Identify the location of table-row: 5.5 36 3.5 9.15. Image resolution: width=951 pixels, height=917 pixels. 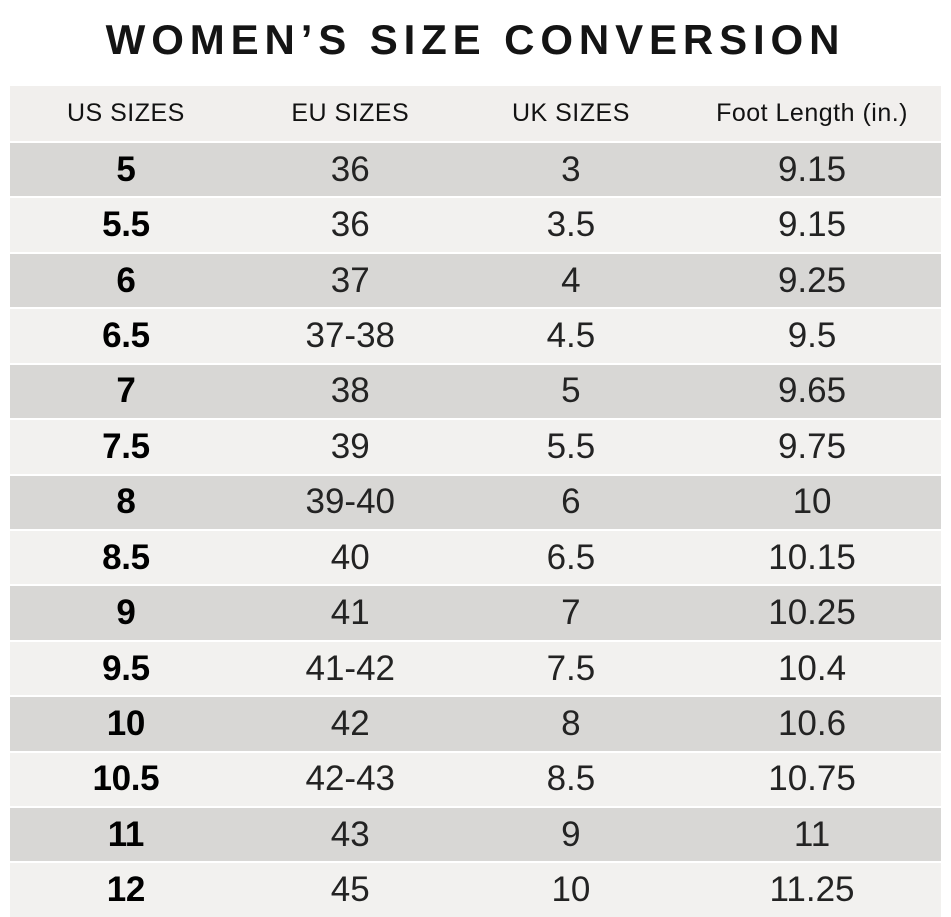
(475, 224).